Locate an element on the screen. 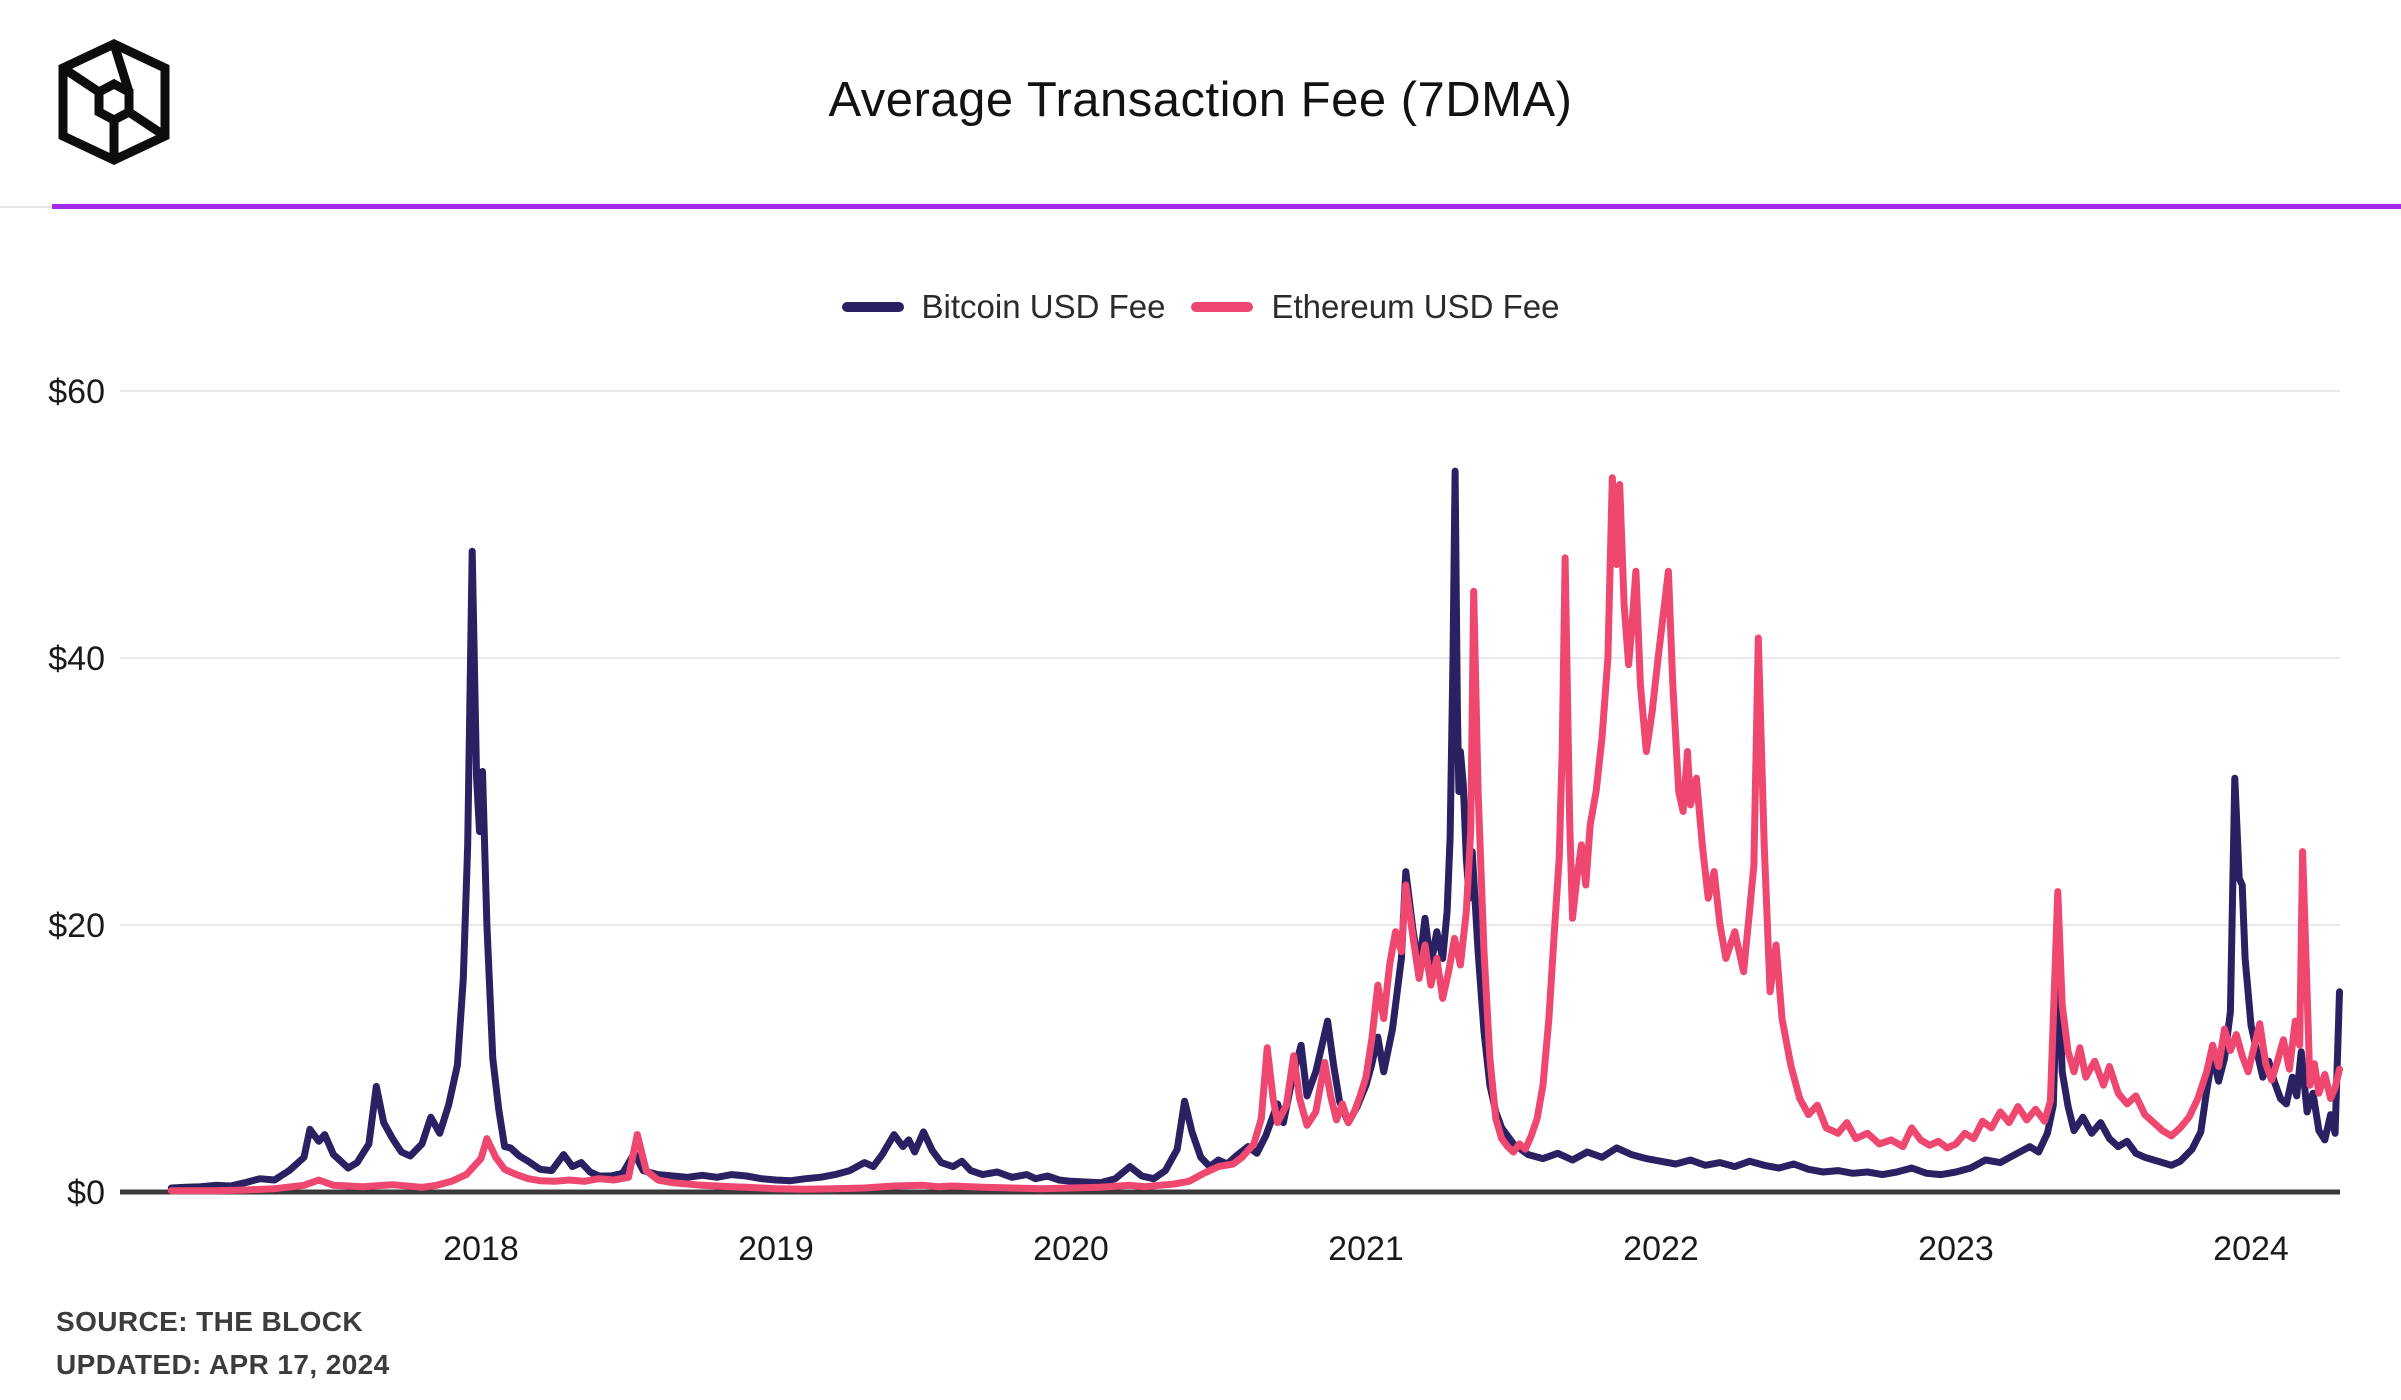 This screenshot has height=1400, width=2401. legend-label-bitcoin: Bitcoin USD Fee is located at coordinates (1043, 306).